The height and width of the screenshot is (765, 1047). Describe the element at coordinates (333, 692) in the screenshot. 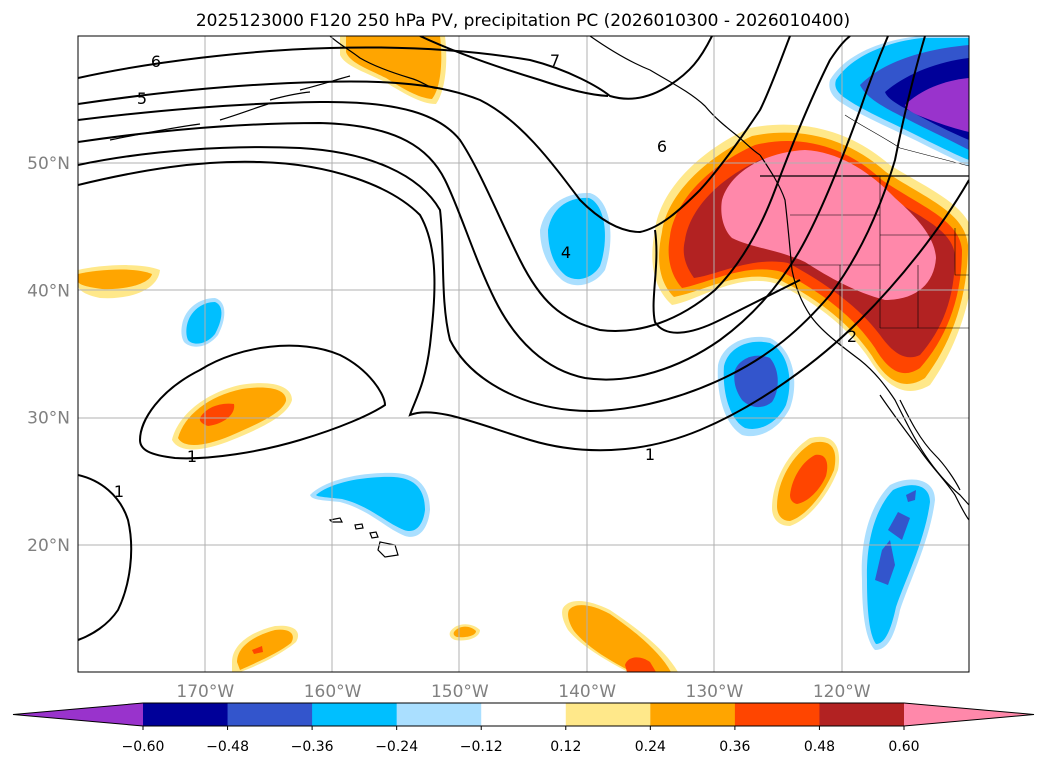

I see `x-tick-label: 160°W` at that location.